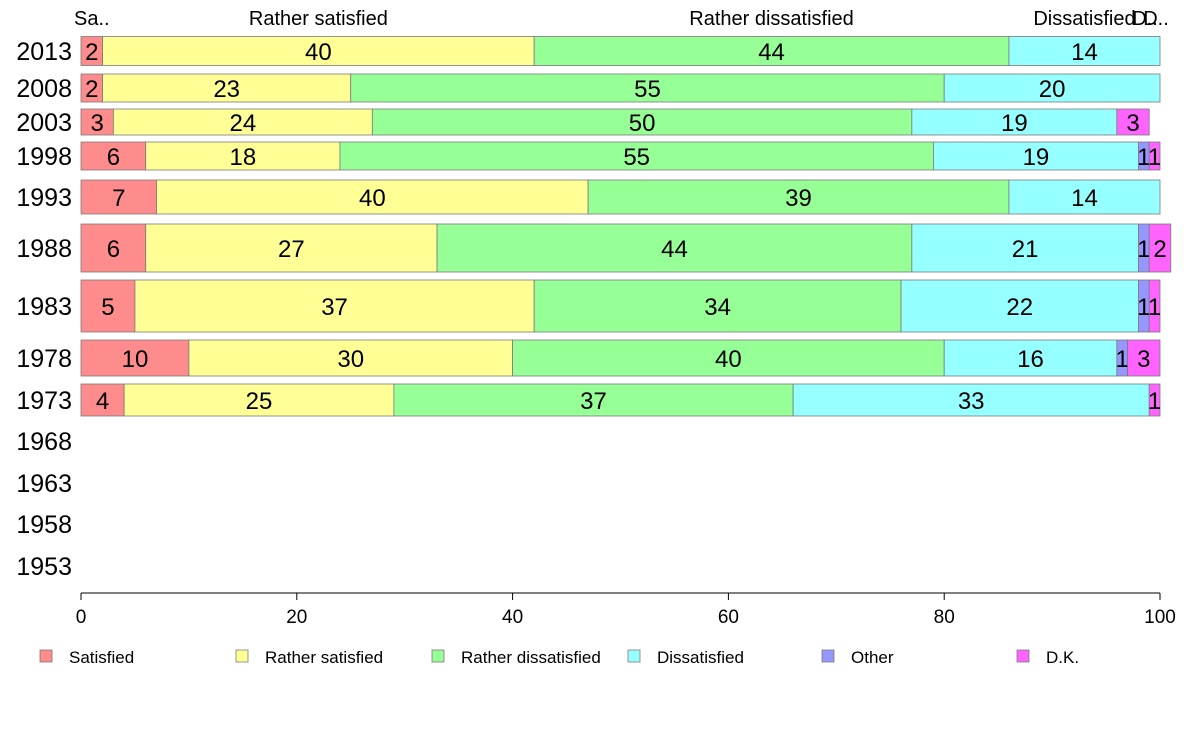  Describe the element at coordinates (92, 19) in the screenshot. I see `top-series-label: Sa..` at that location.